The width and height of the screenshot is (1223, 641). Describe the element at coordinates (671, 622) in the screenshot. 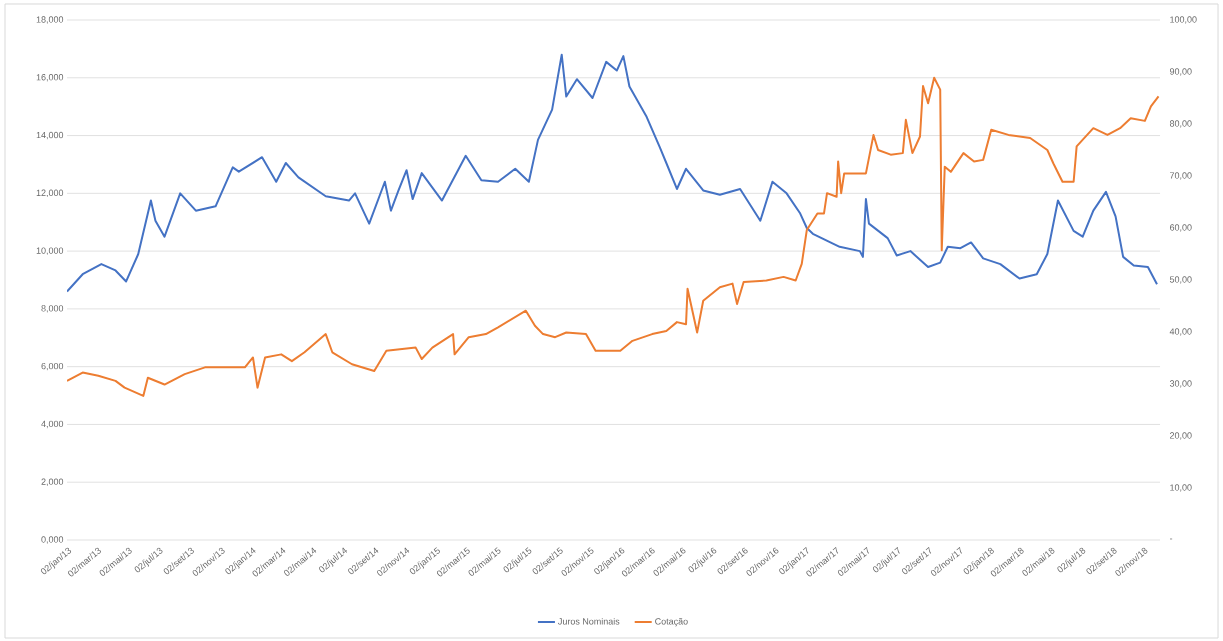

I see `legend-label: Cotação` at that location.